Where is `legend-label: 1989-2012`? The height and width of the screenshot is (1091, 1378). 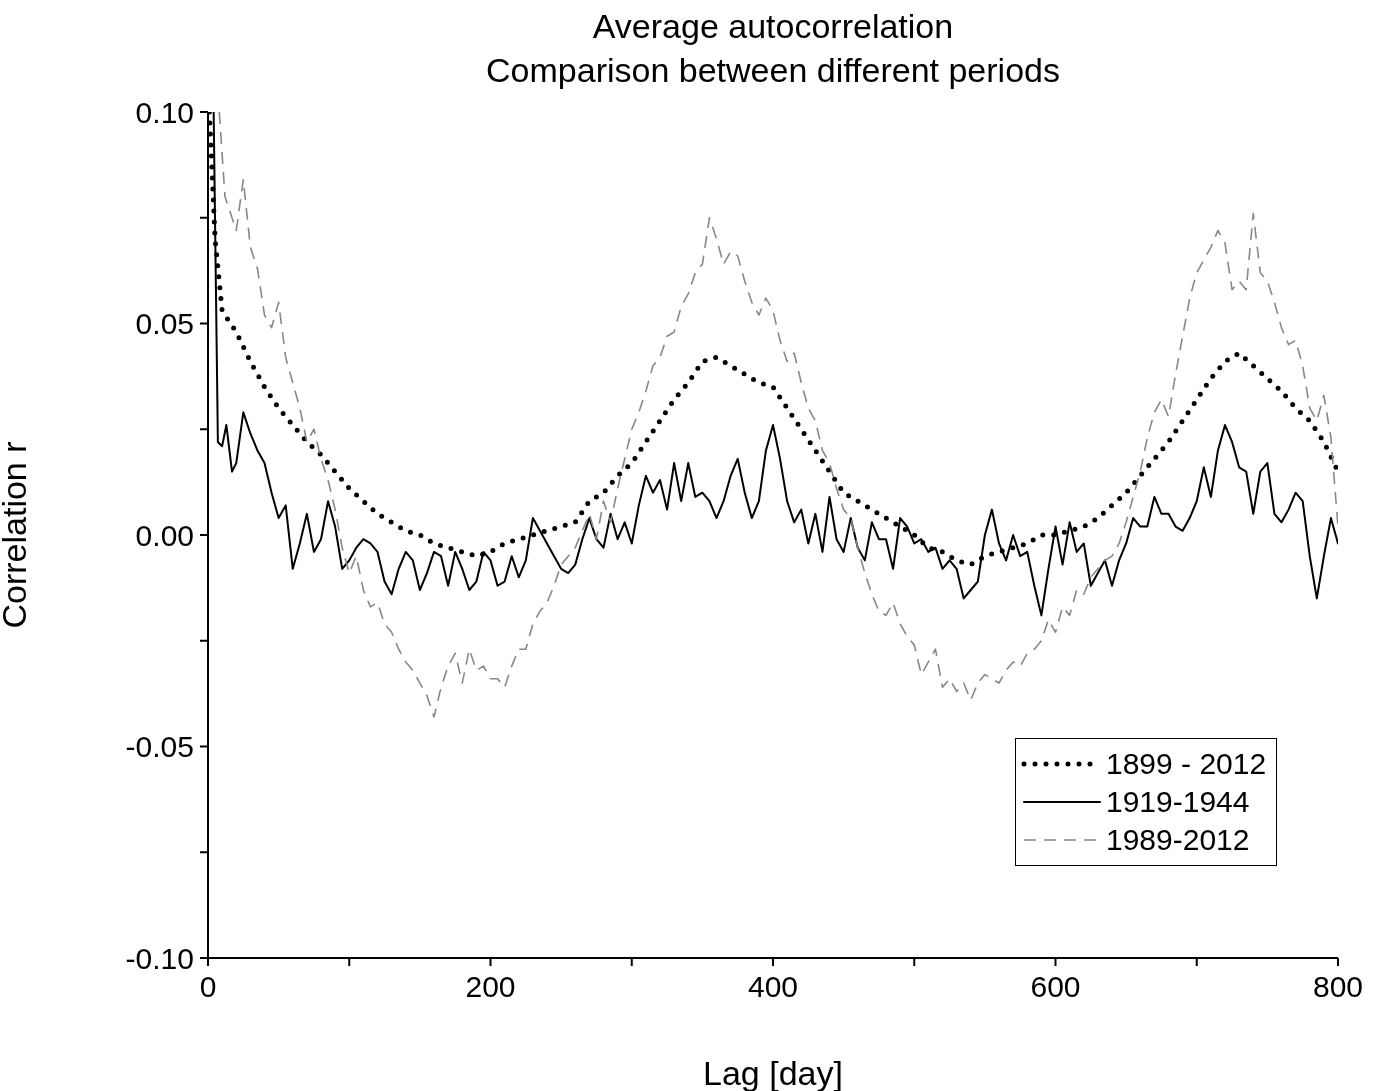 legend-label: 1989-2012 is located at coordinates (1178, 840).